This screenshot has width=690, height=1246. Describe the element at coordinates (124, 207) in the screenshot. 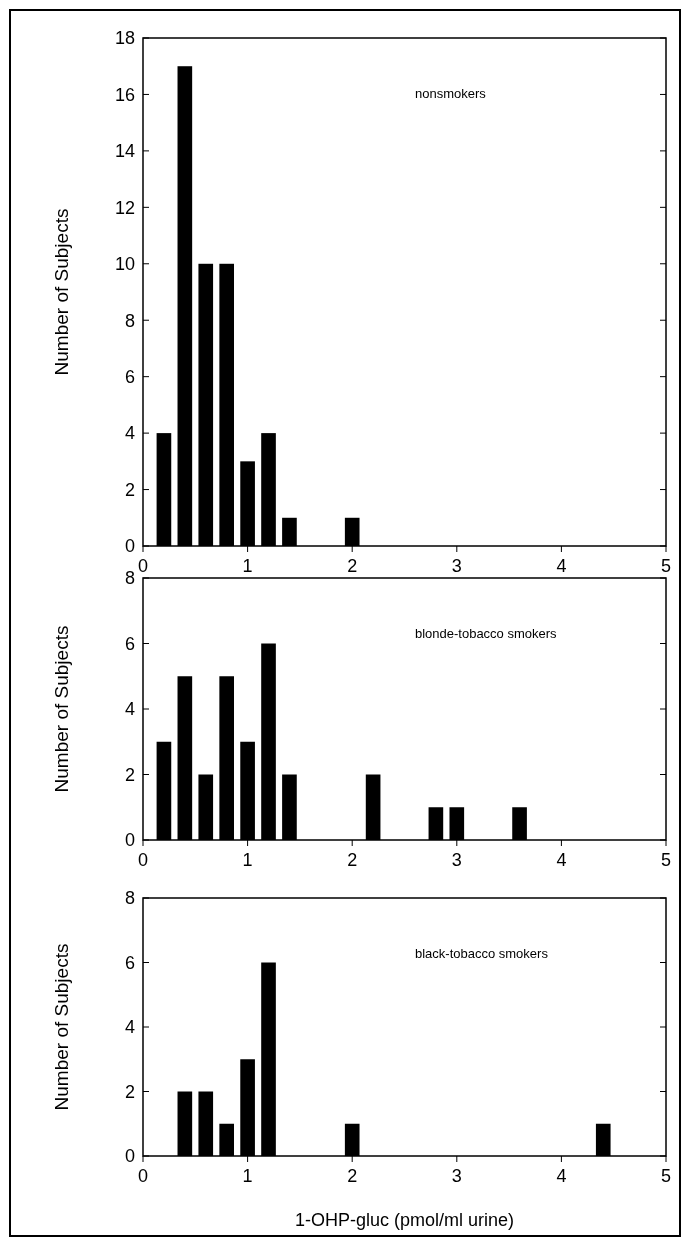

I see `y-tick-label: 12` at that location.